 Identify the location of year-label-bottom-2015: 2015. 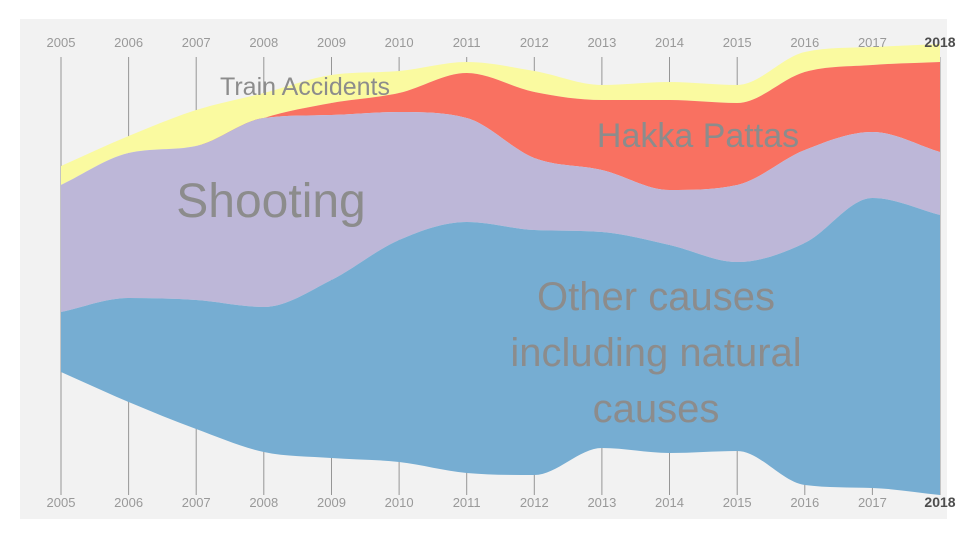
(737, 502).